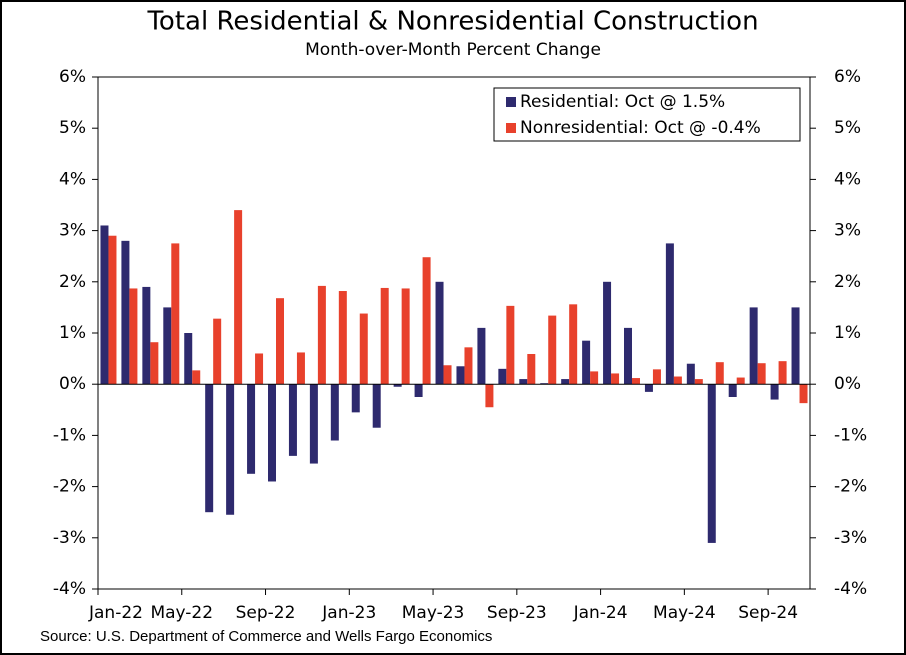  I want to click on legend-label: Residential: Oct @ 1.5%, so click(622, 102).